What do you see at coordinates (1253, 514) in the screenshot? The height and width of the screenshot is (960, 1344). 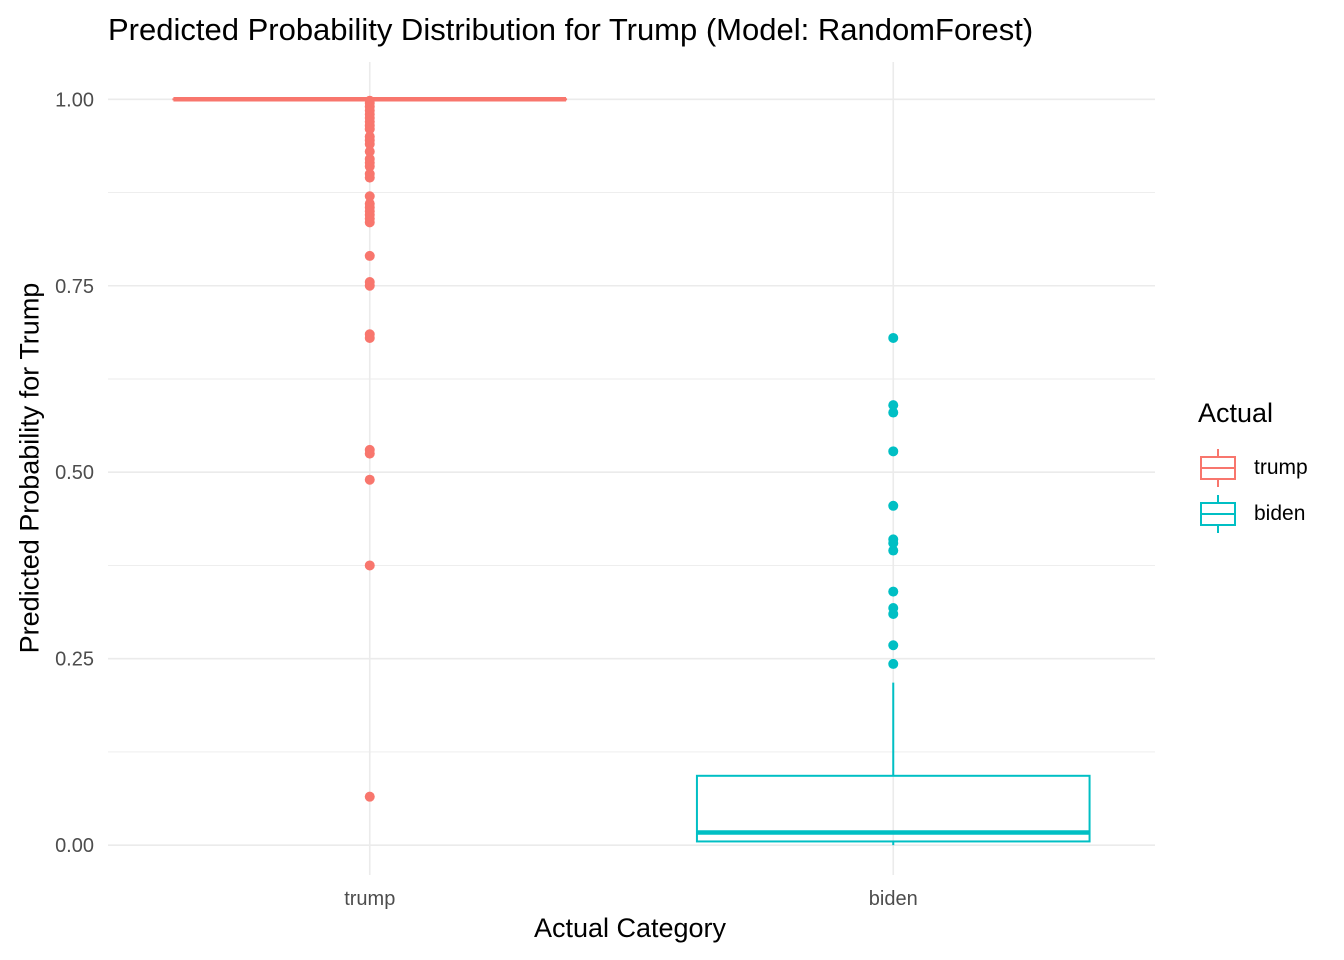 I see `legend-item-biden: biden` at bounding box center [1253, 514].